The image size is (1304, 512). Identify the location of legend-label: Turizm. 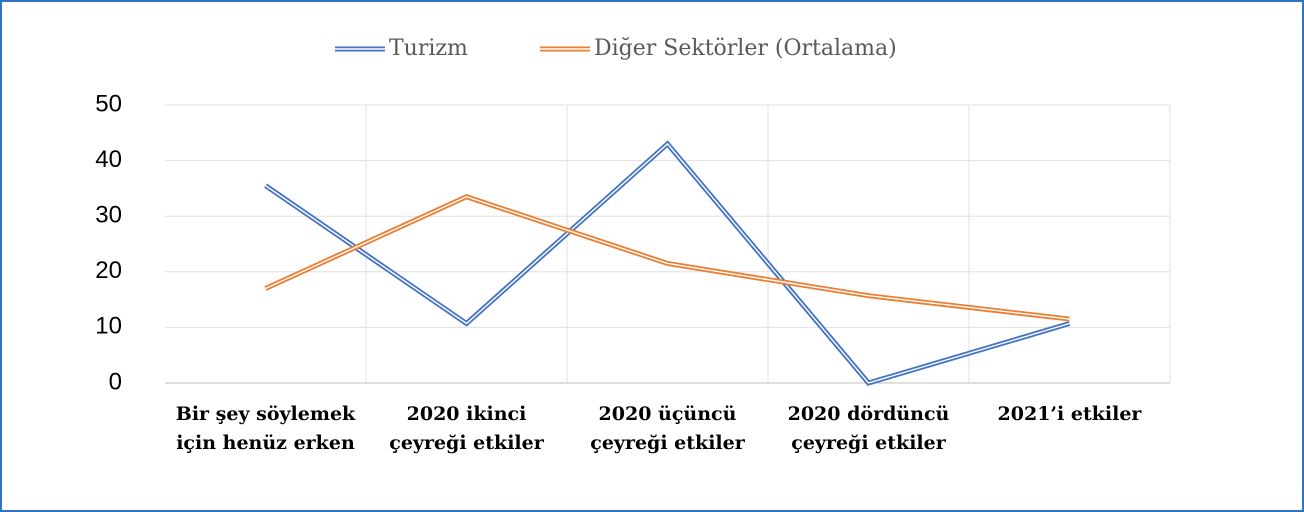
(428, 48).